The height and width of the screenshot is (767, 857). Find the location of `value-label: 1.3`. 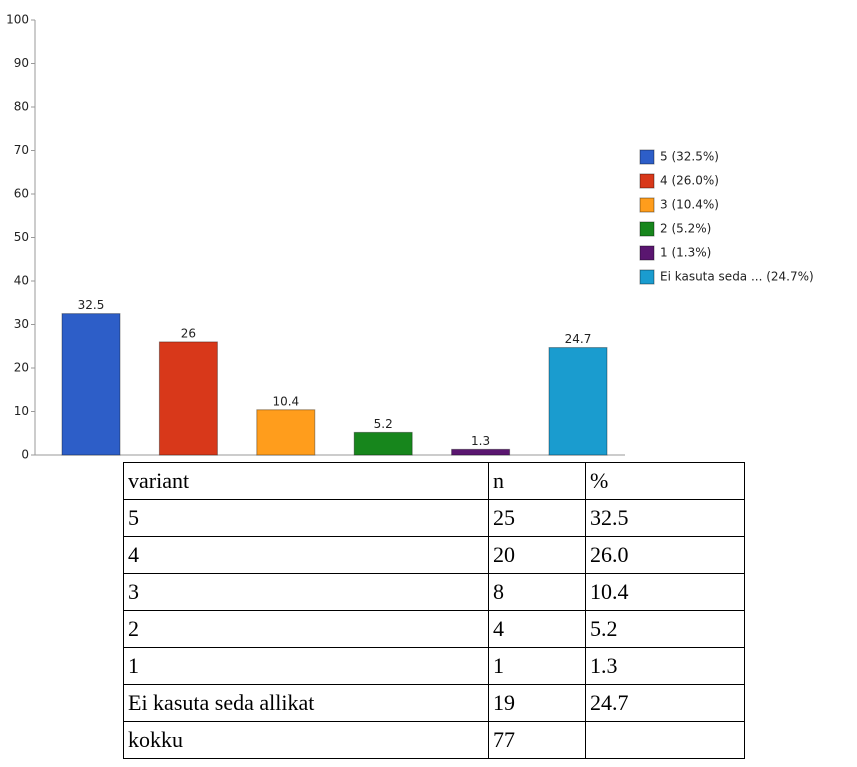

value-label: 1.3 is located at coordinates (480, 441).